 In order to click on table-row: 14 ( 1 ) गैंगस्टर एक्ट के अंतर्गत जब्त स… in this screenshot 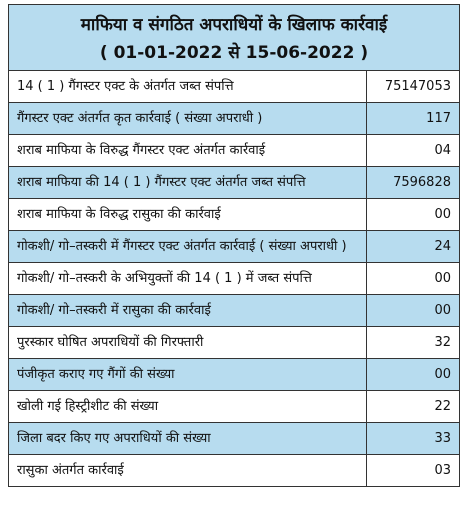, I will do `click(234, 87)`.